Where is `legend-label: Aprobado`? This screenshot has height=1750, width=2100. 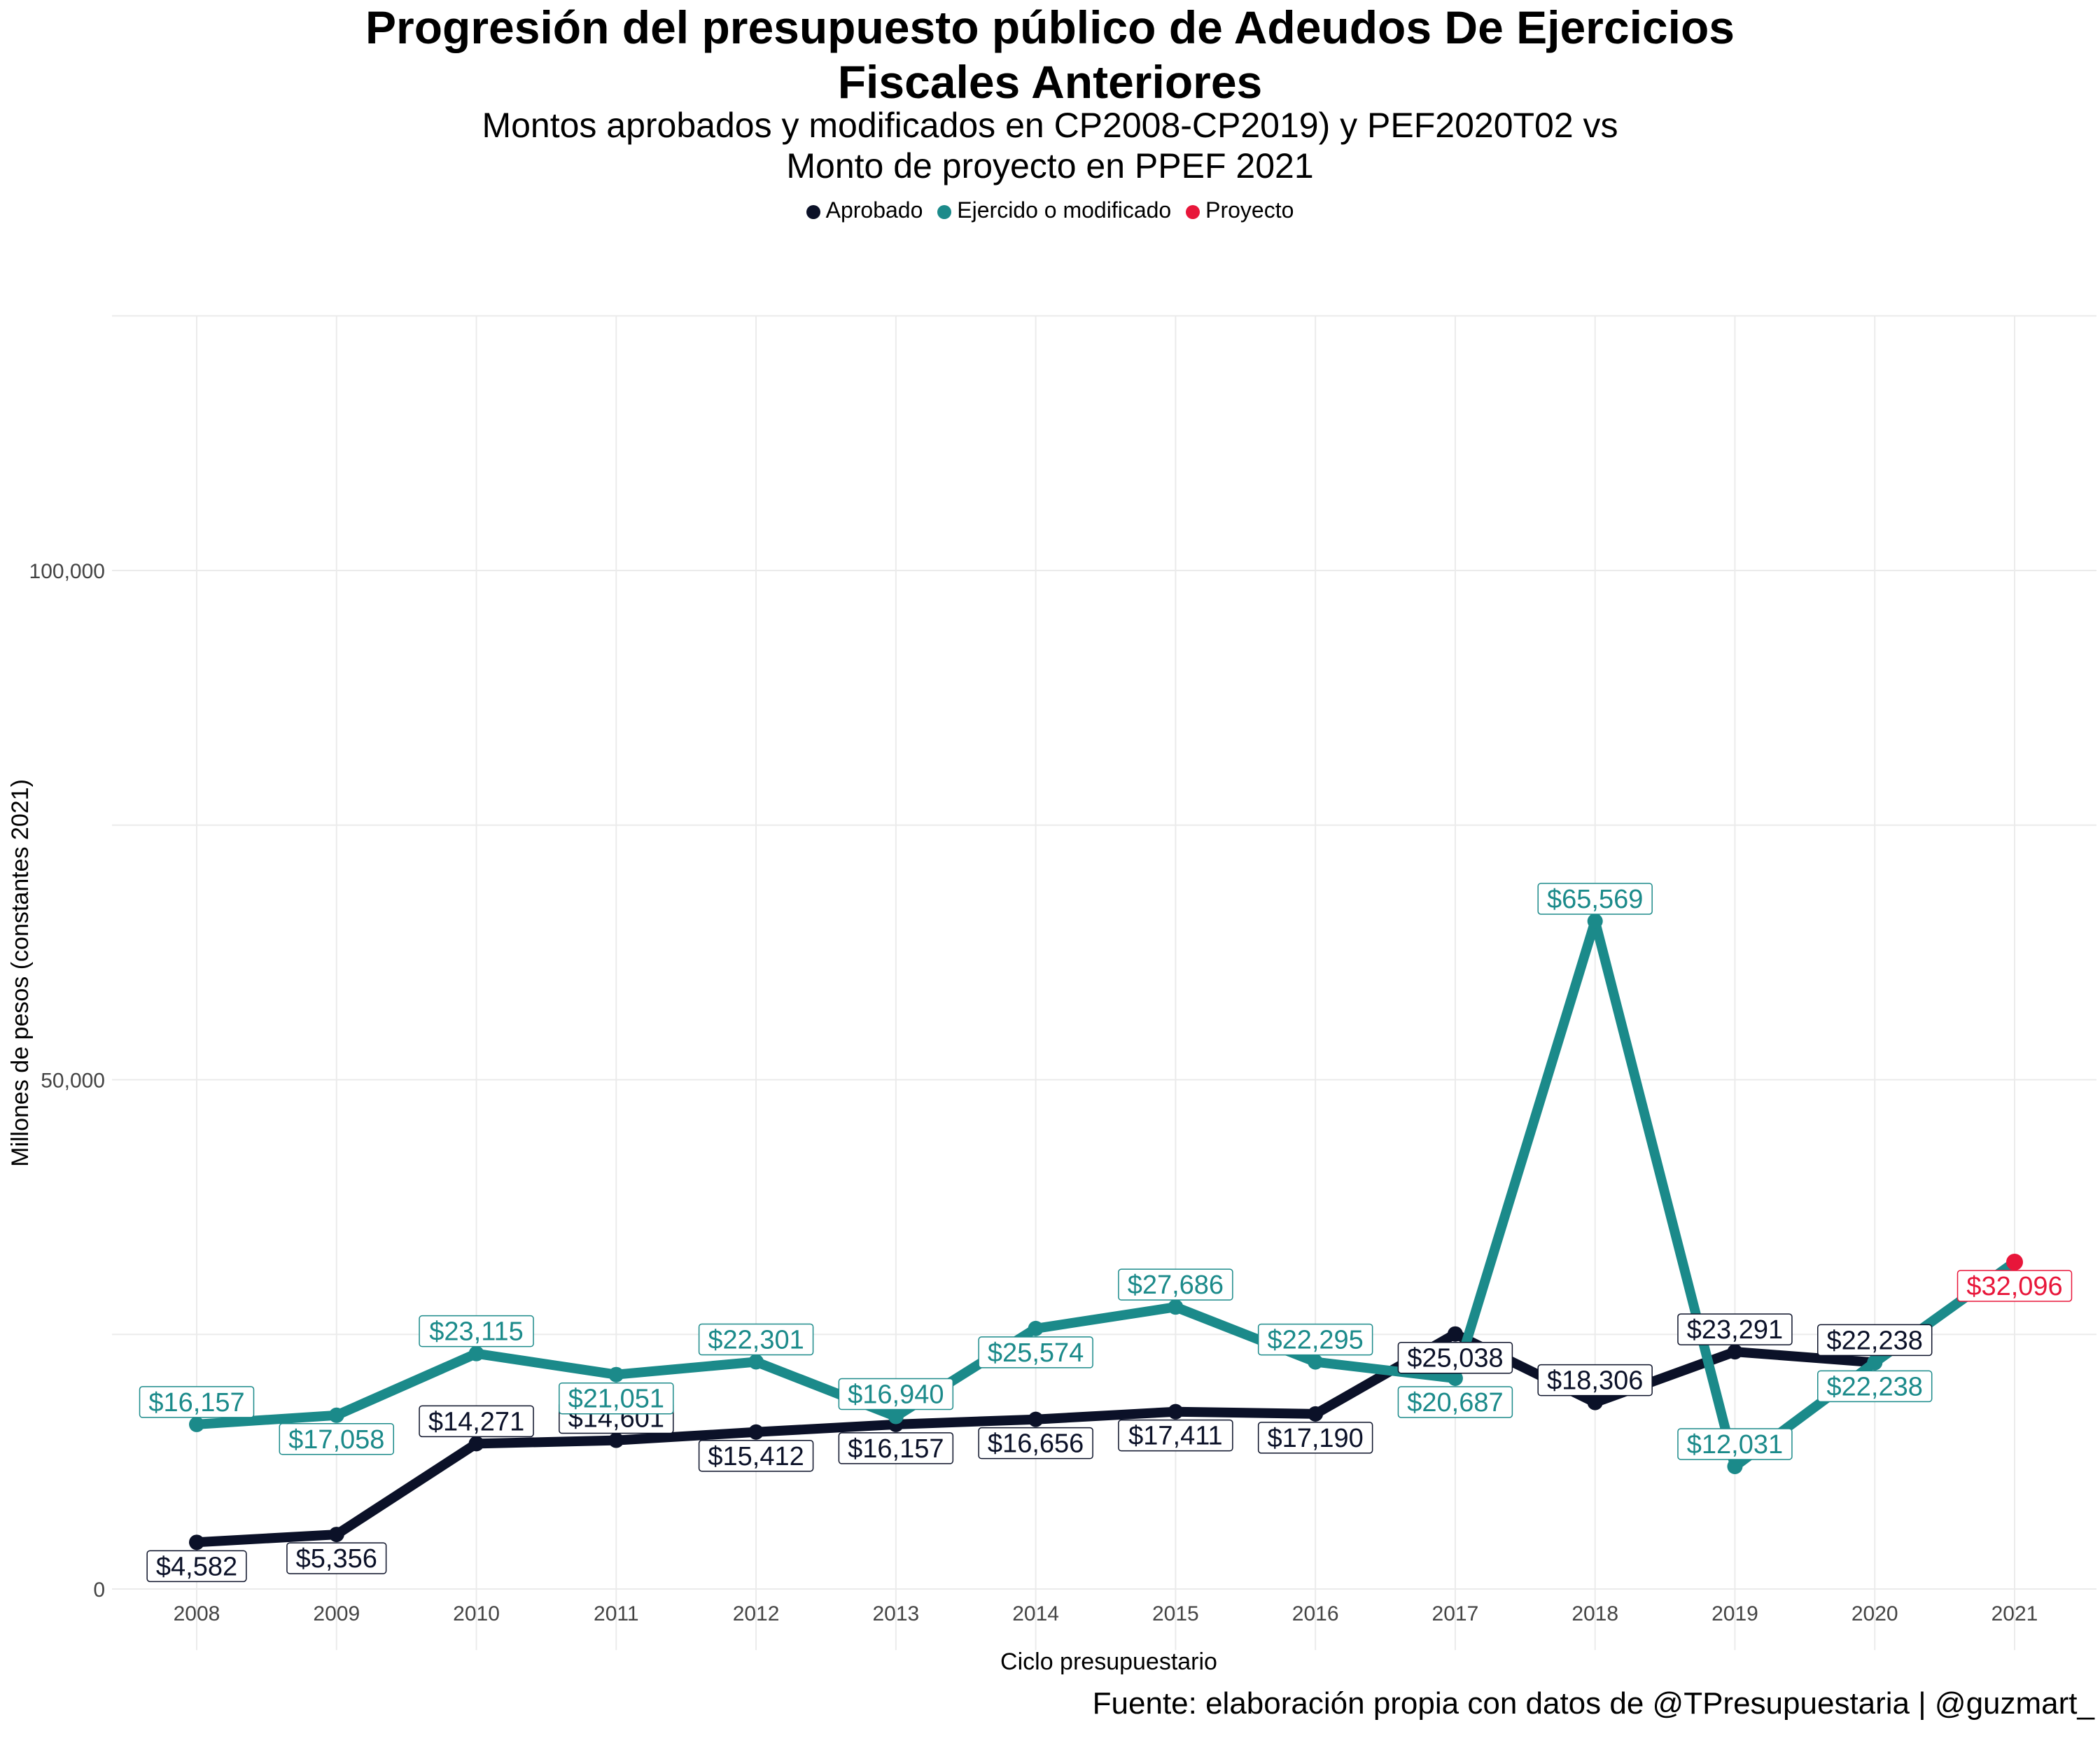 legend-label: Aprobado is located at coordinates (874, 210).